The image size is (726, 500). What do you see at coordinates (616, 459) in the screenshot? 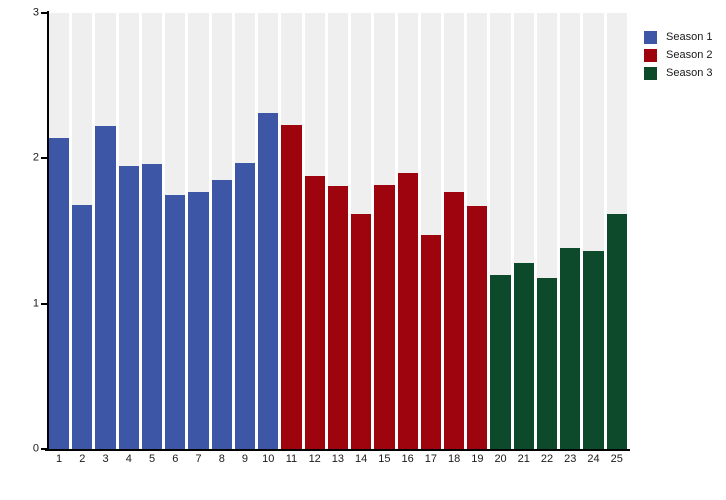
I see `x-tick-label: 25` at bounding box center [616, 459].